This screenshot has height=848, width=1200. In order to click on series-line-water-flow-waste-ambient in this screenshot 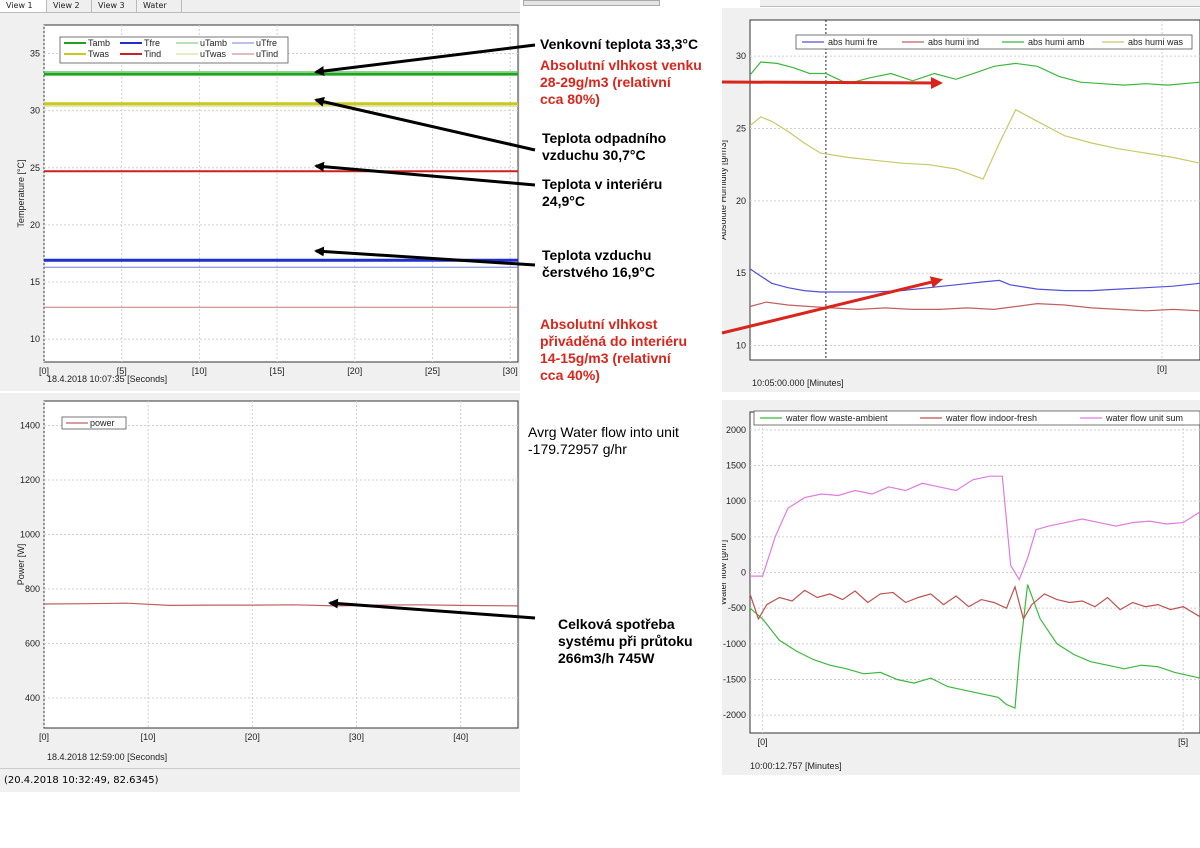, I will do `click(974, 646)`.